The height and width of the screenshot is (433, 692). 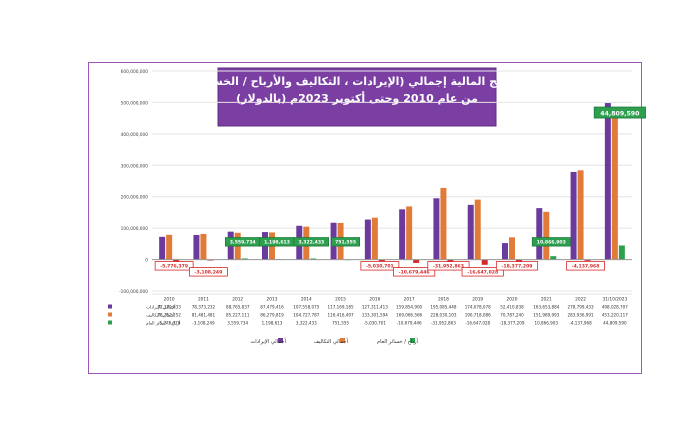 I want to click on table-cell: -18,377,209, so click(x=512, y=323).